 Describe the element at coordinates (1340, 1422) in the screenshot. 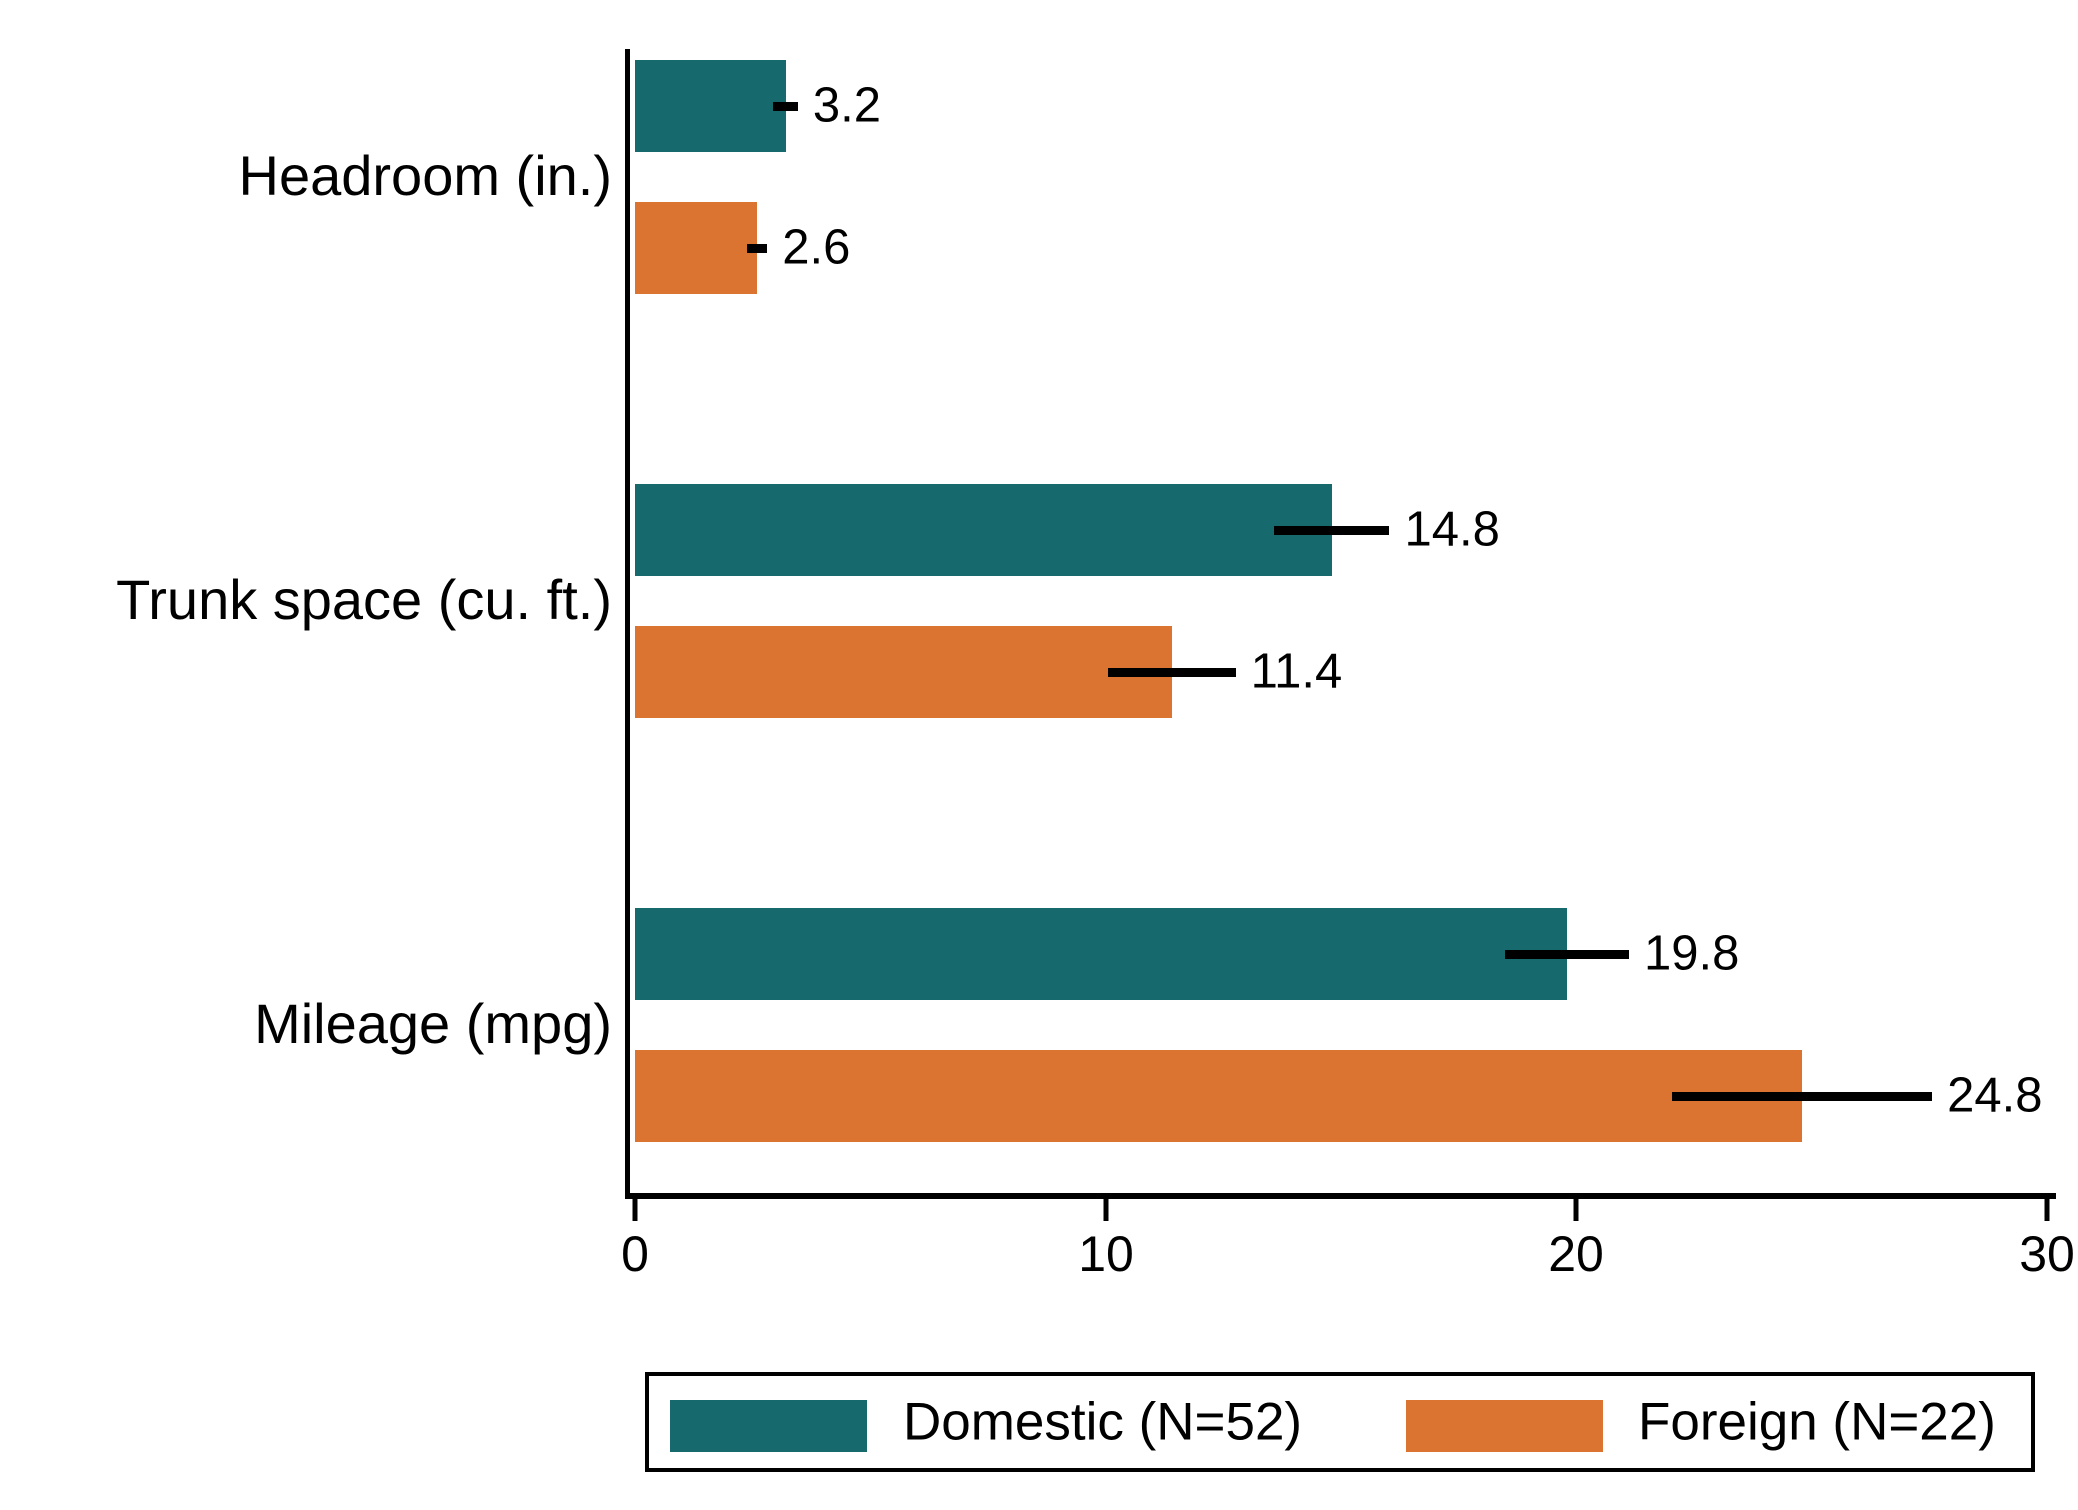

I see `legend: Domestic (N=52) Foreign (N=22)` at that location.